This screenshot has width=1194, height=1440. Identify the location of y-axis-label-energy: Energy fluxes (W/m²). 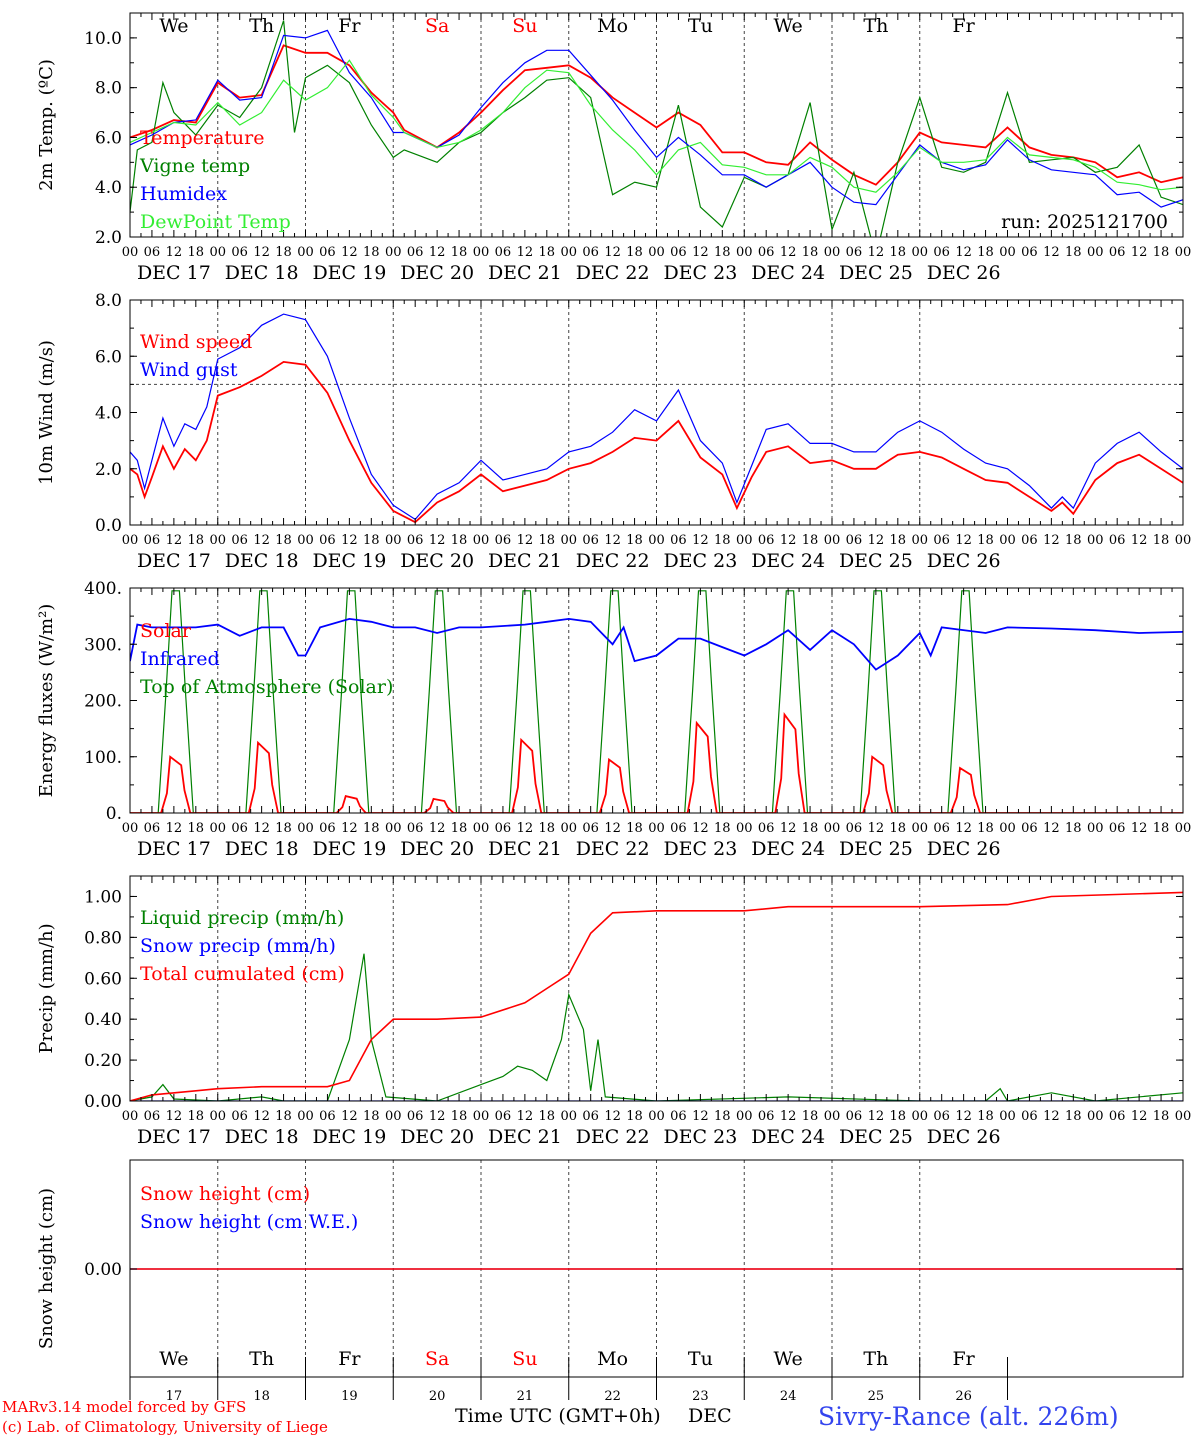
(46, 701).